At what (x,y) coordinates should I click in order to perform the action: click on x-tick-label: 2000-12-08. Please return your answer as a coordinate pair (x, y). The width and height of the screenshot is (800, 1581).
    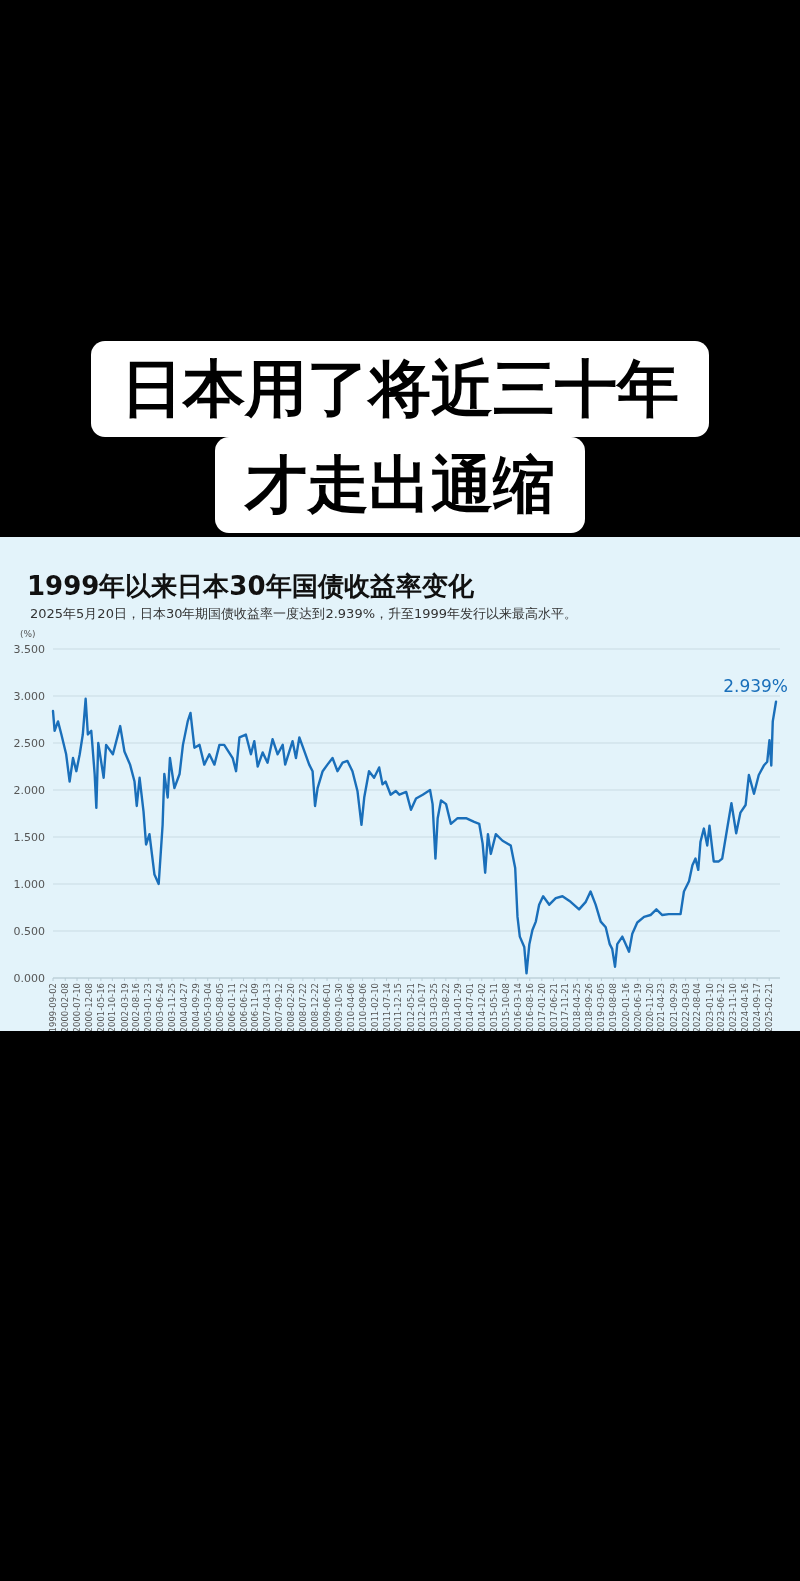
    Looking at the image, I should click on (88, 1008).